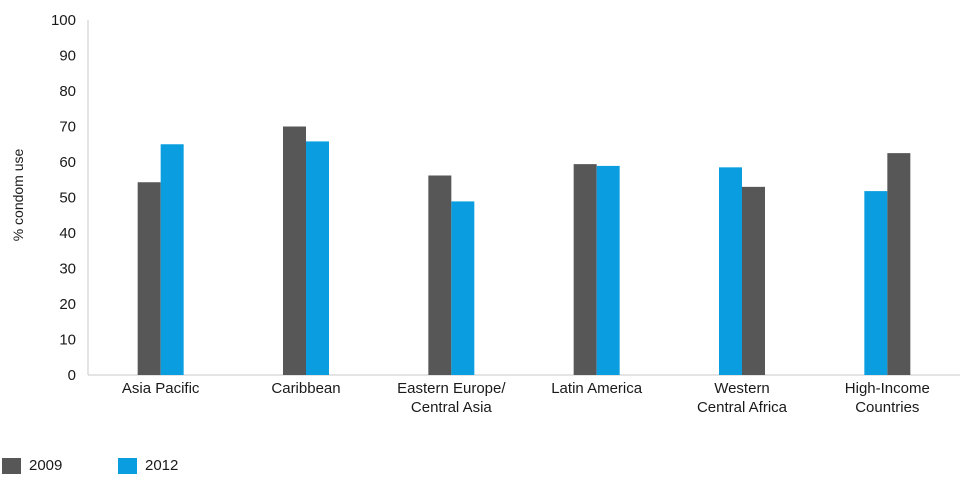 The height and width of the screenshot is (479, 960). I want to click on x-category-label: Eastern Europe/Central Asia, so click(451, 398).